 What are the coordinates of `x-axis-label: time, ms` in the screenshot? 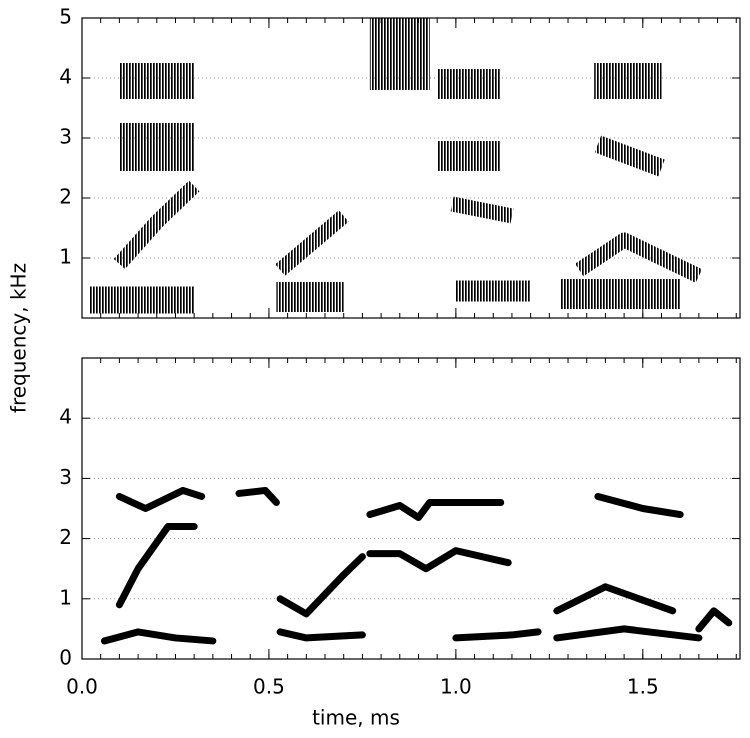 It's located at (356, 718).